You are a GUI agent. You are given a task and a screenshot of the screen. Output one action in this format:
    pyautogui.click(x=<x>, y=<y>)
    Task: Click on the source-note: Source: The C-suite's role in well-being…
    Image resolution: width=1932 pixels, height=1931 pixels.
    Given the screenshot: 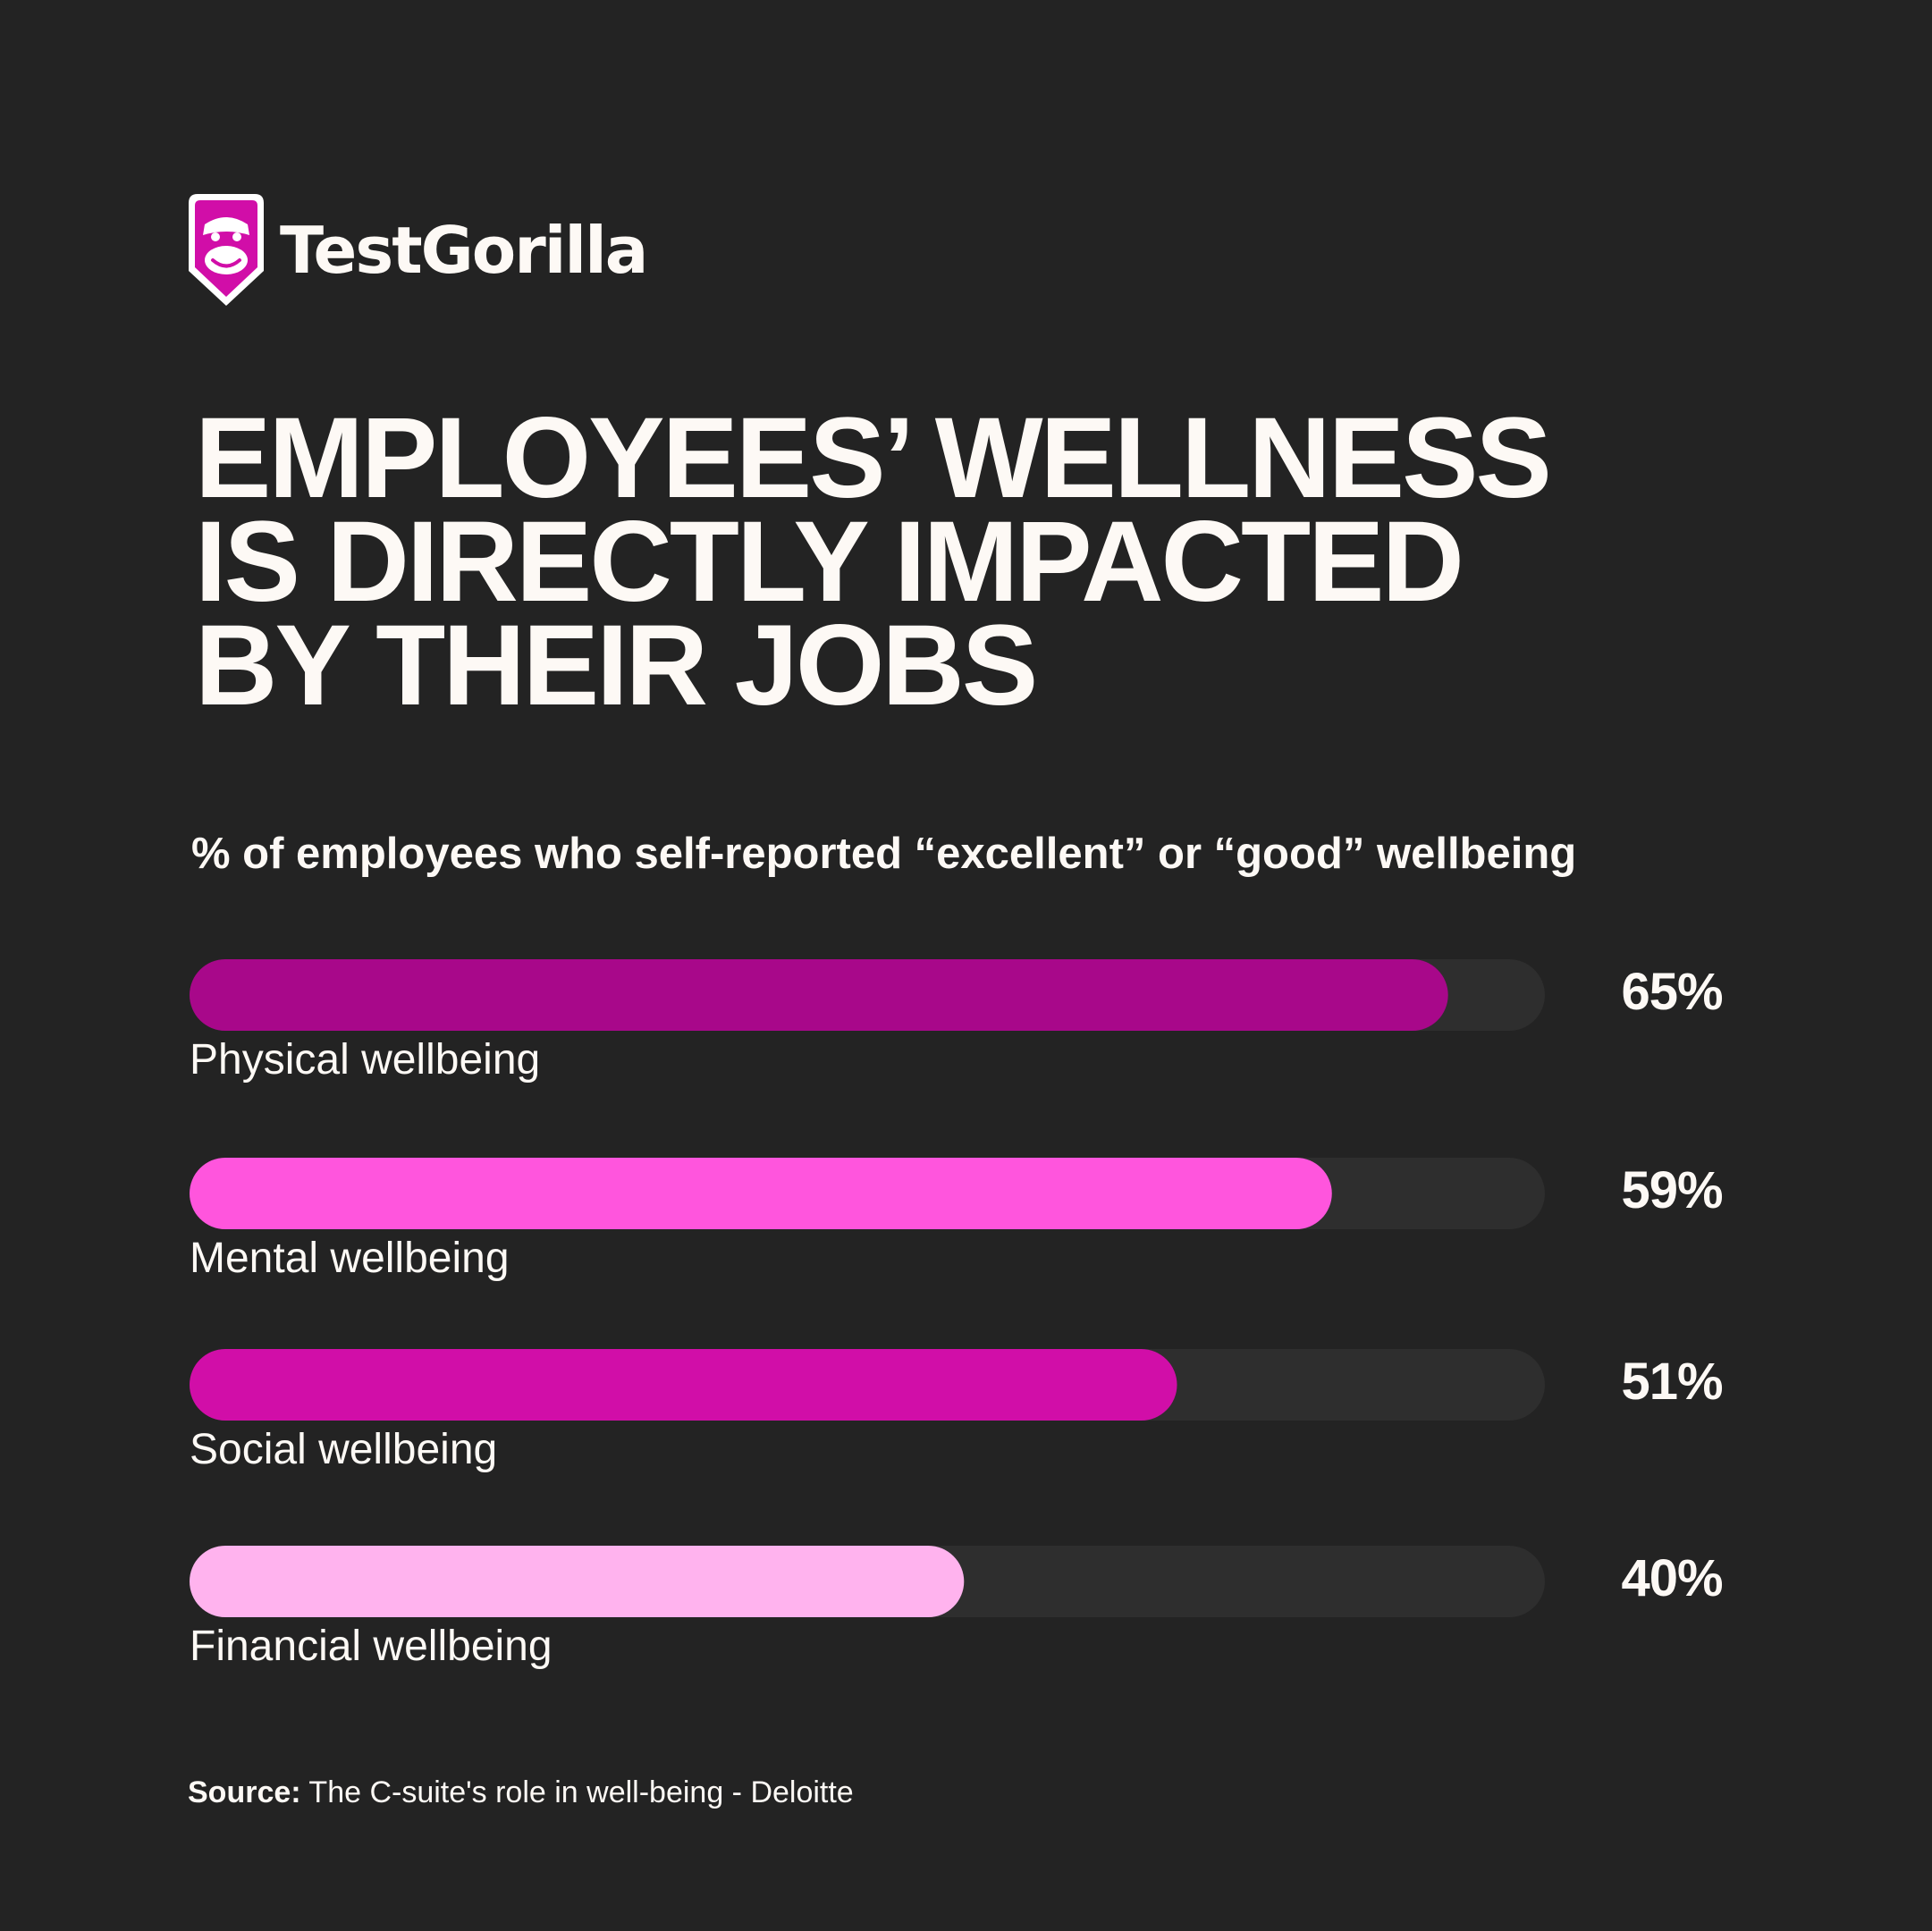 What is the action you would take?
    pyautogui.click(x=521, y=1792)
    